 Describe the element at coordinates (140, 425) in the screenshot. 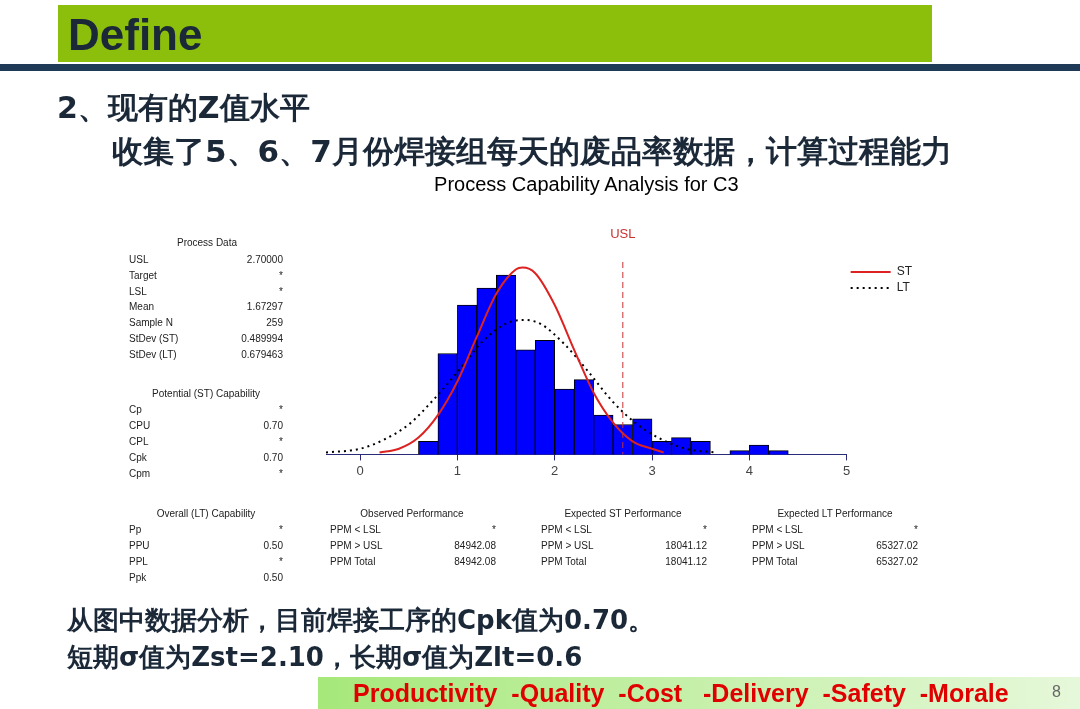

I see `text: CPU` at that location.